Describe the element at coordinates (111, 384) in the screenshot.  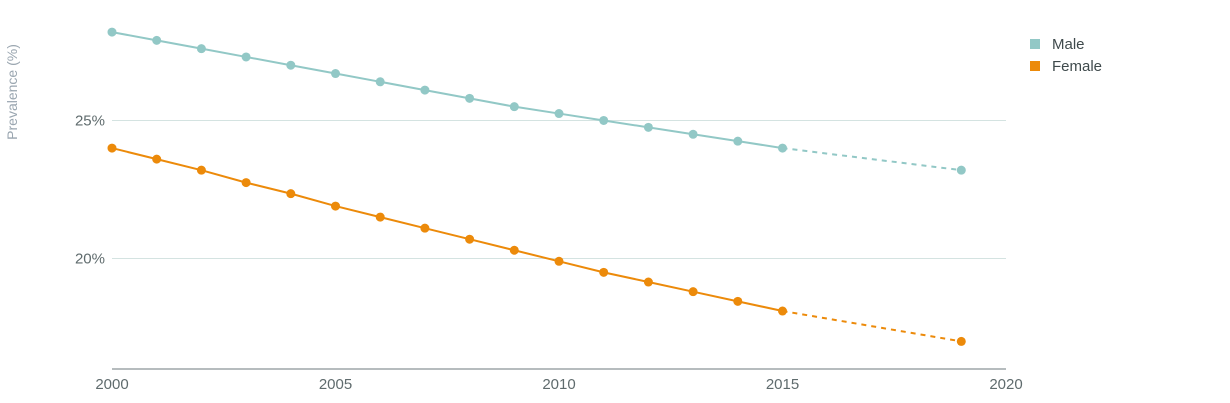
I see `x-tick-label: 2000` at that location.